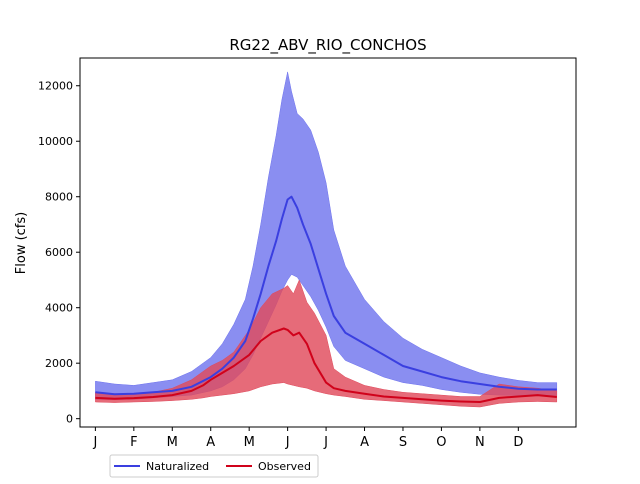  Describe the element at coordinates (59, 363) in the screenshot. I see `y-tick-label: 2000` at that location.